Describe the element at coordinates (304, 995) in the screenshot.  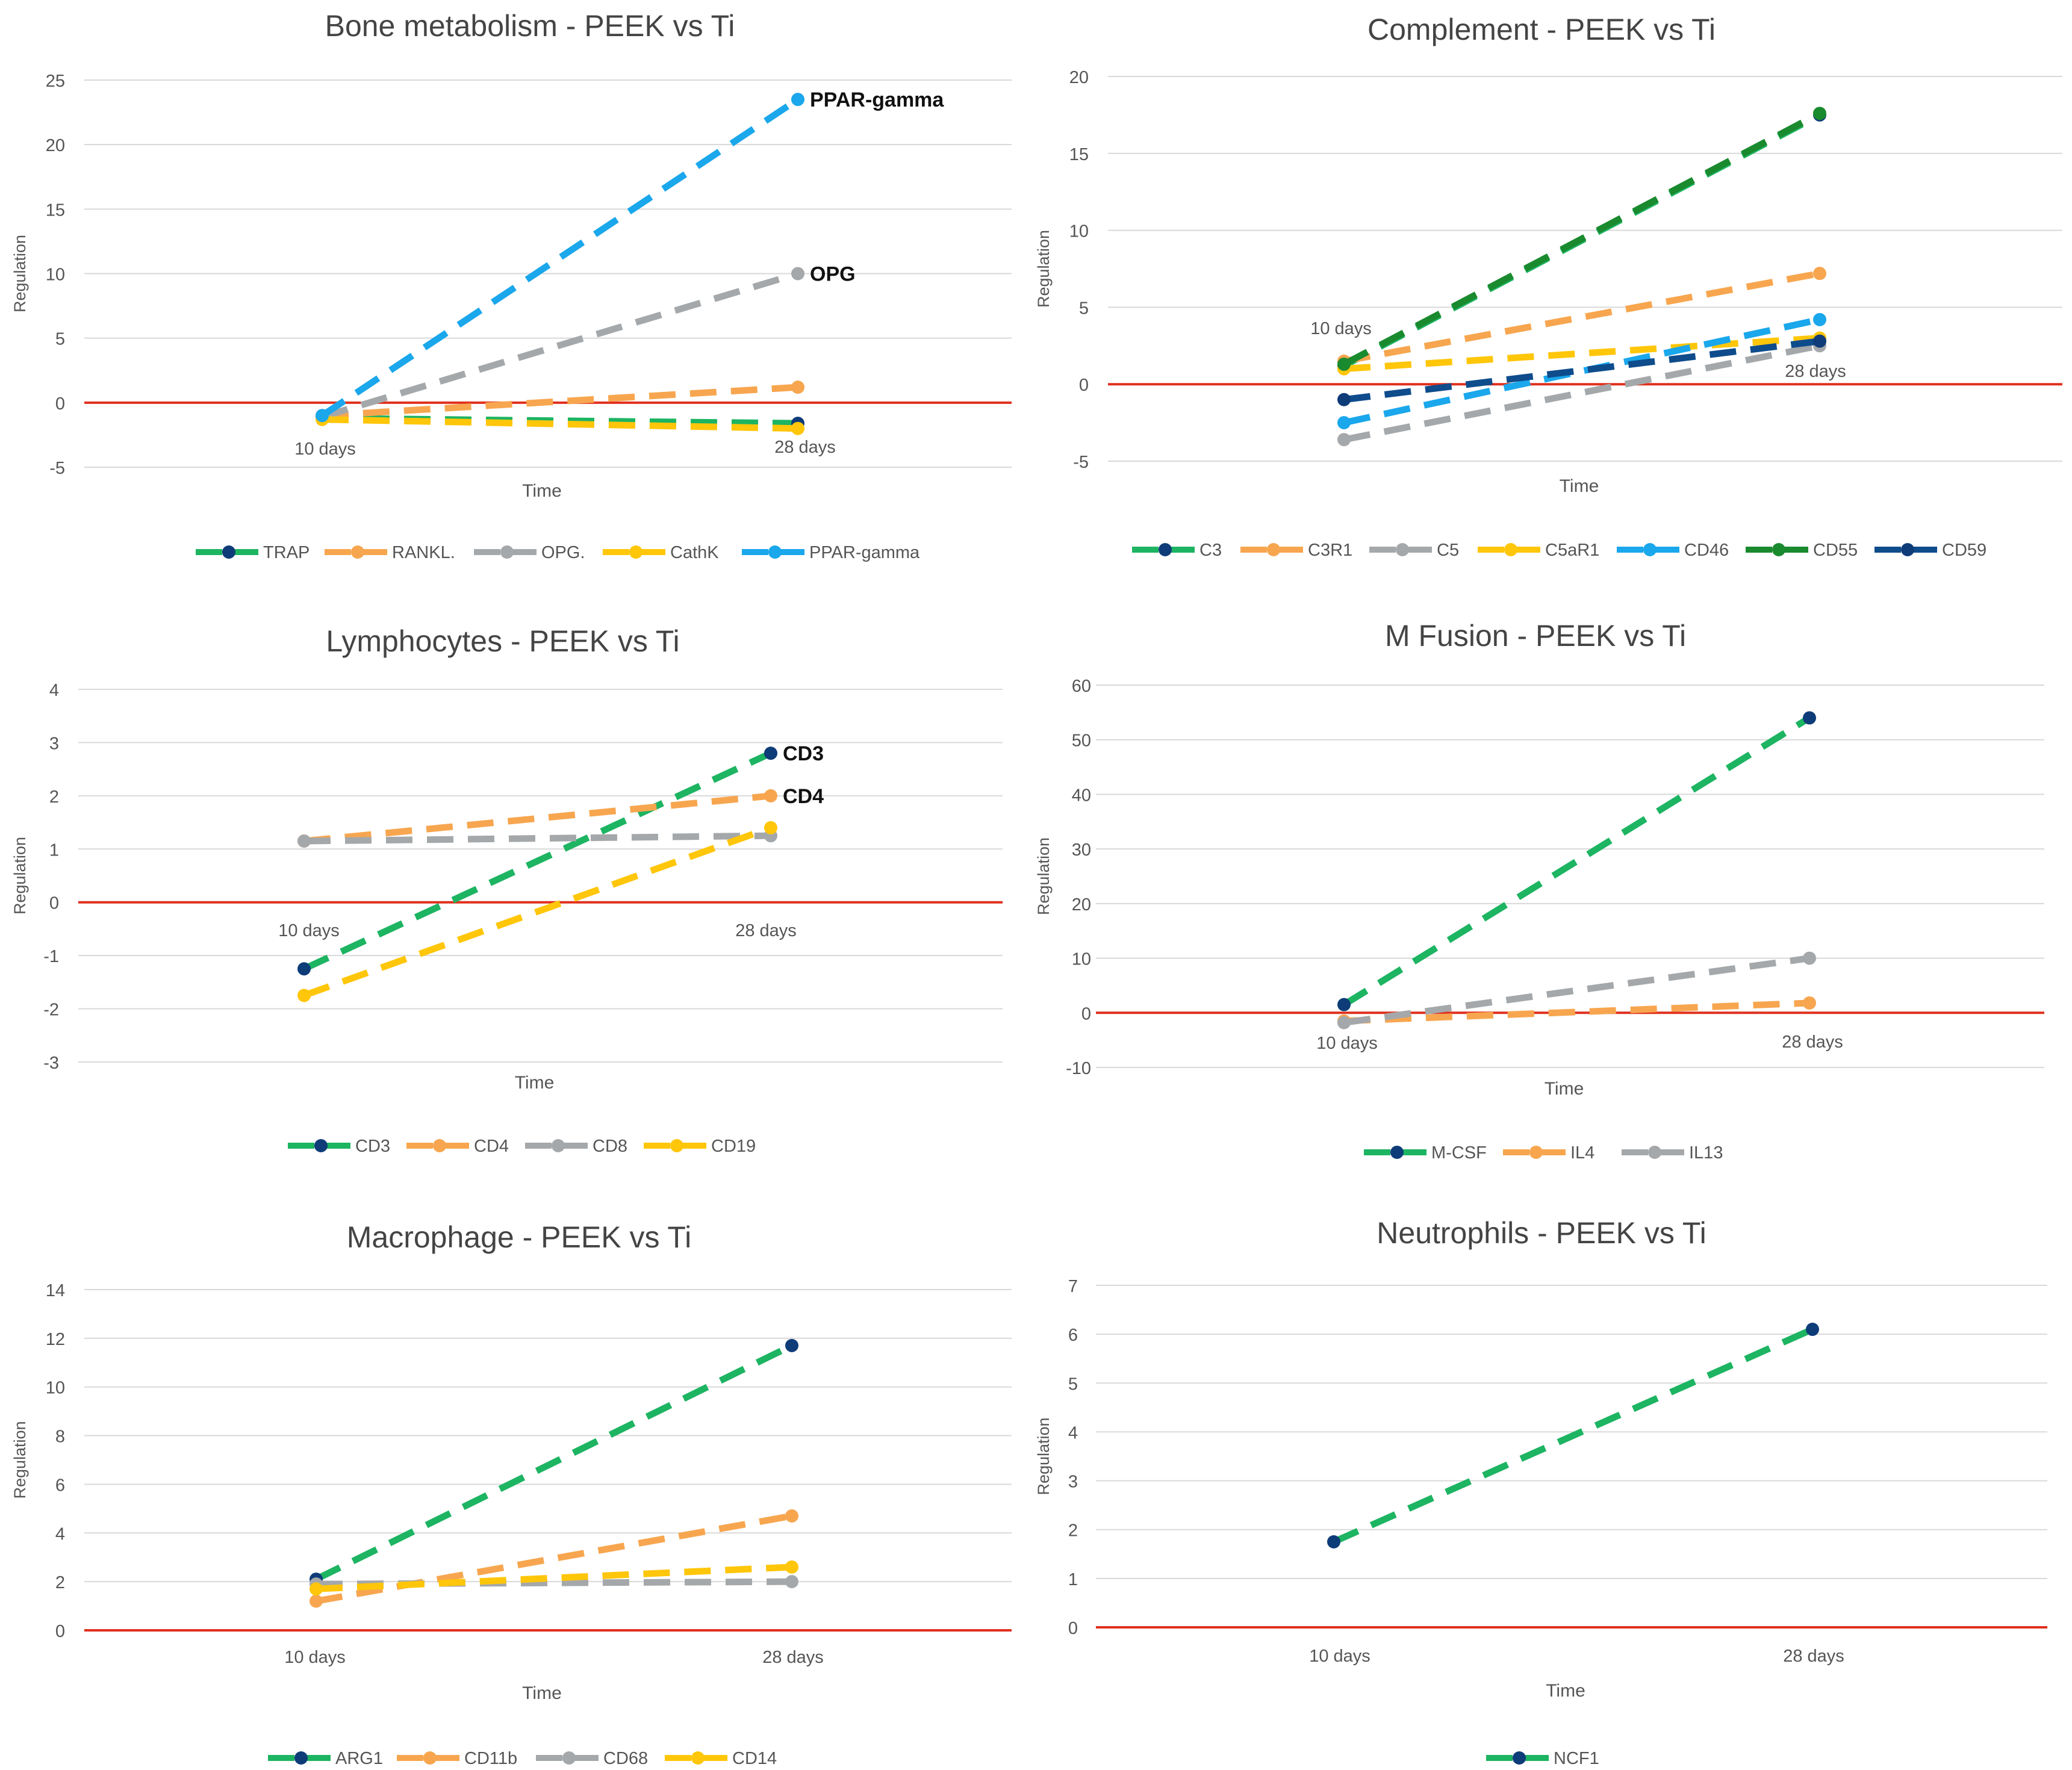
I see `data-point-cd19` at that location.